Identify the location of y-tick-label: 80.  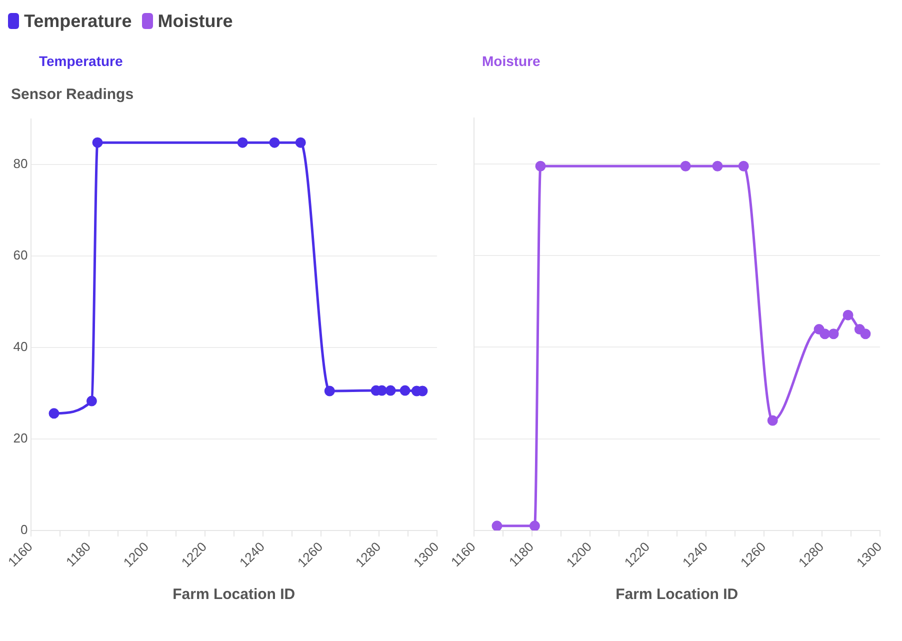
(20, 164).